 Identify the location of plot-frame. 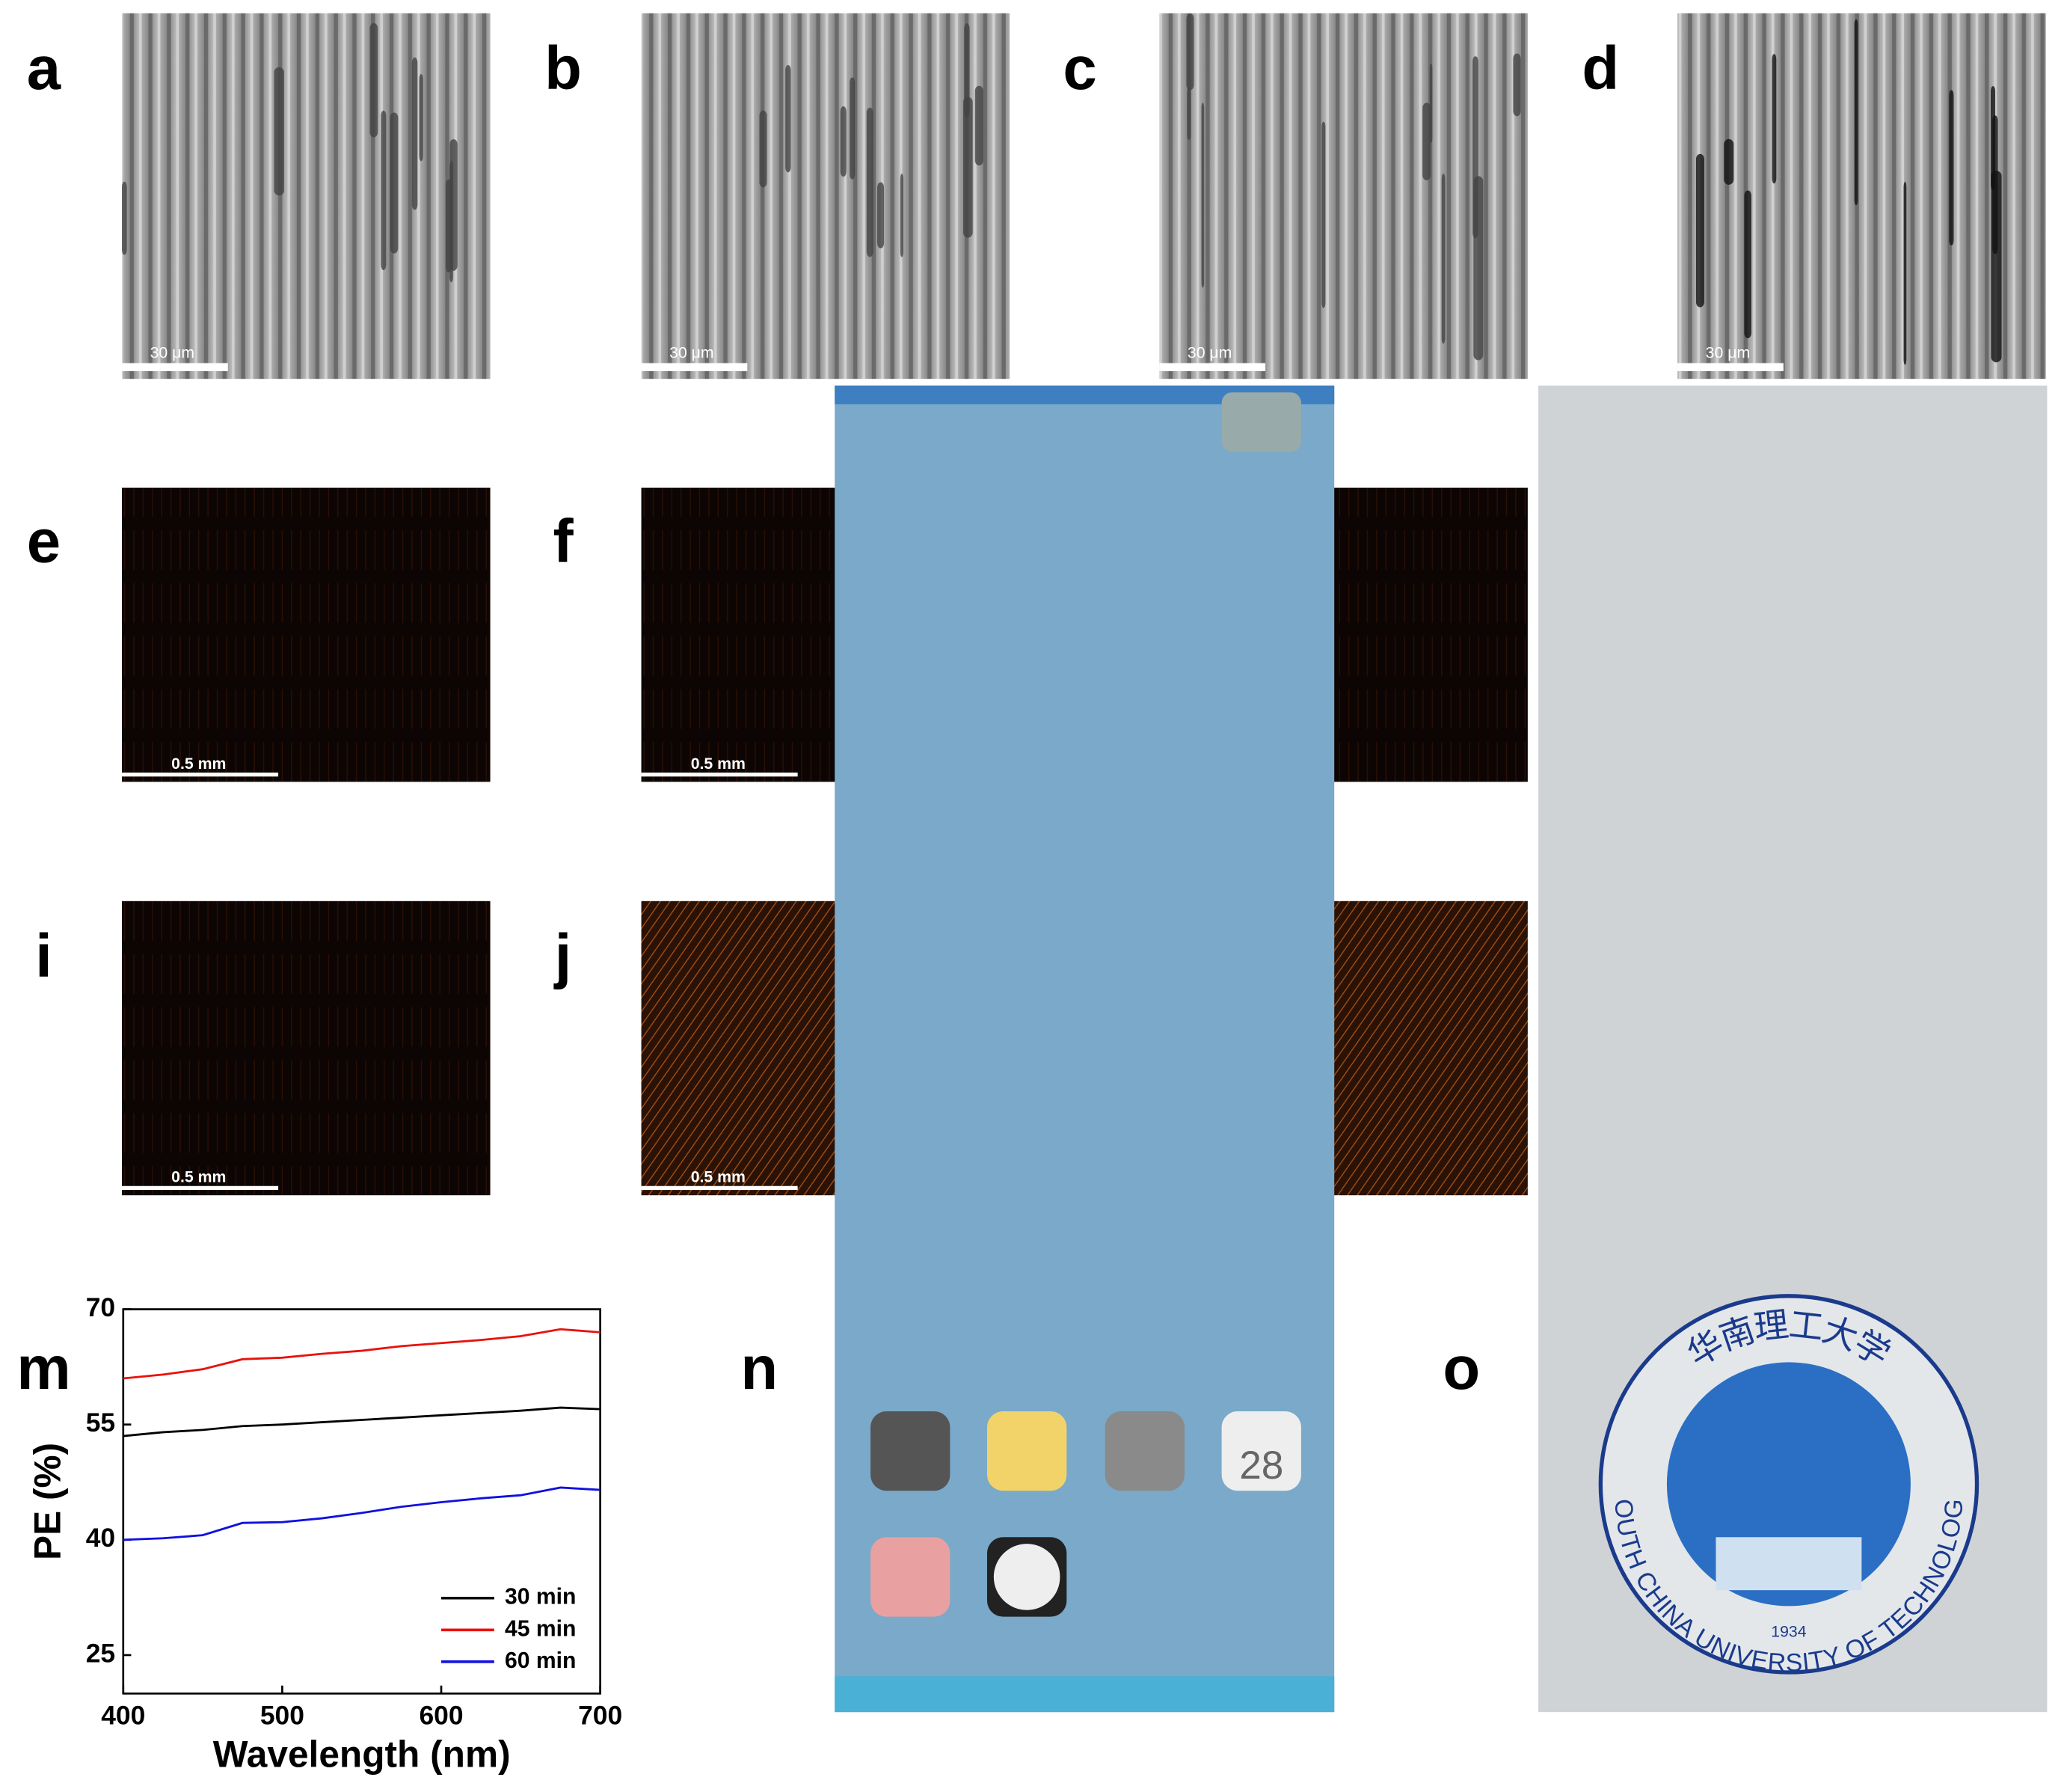
(361, 1501).